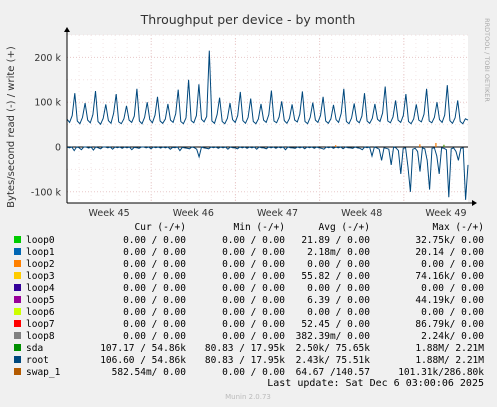 The image size is (497, 407). Describe the element at coordinates (487, 60) in the screenshot. I see `rrdtool-side-label: RRDTOOL / TOBI OETIKER` at that location.